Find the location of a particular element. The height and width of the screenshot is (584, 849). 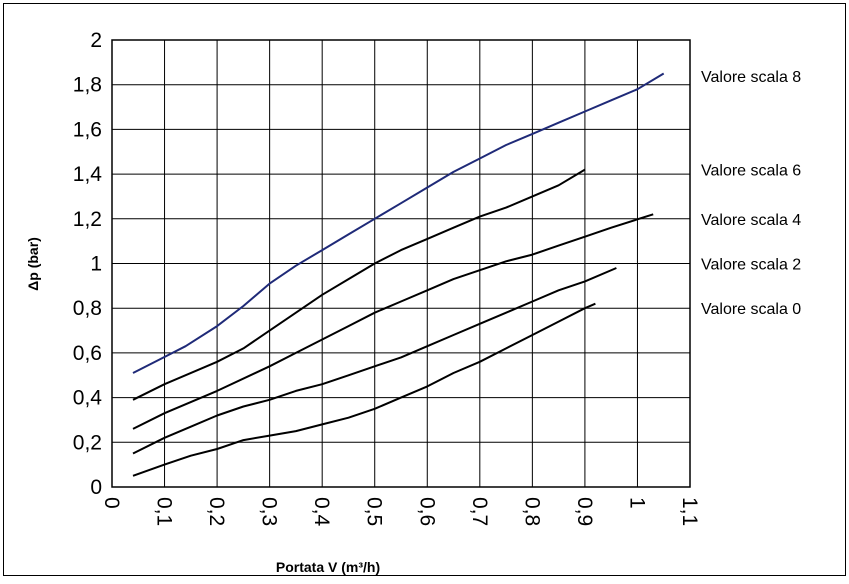

x-tick-label: 0,6 is located at coordinates (426, 511).